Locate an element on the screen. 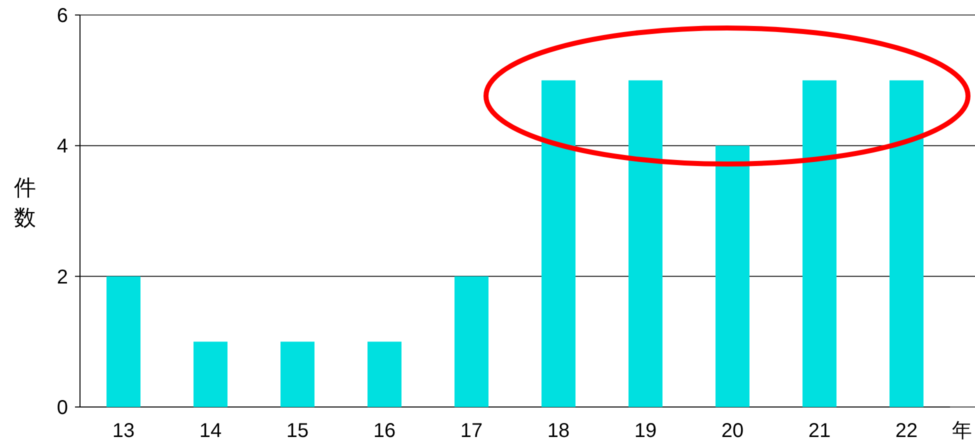 This screenshot has width=975, height=444. x-tick-label: 21 is located at coordinates (819, 431).